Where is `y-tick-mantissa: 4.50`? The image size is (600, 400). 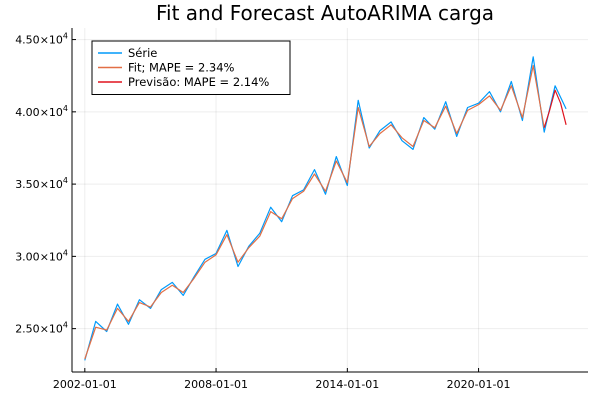 y-tick-mantissa: 4.50 is located at coordinates (27, 40).